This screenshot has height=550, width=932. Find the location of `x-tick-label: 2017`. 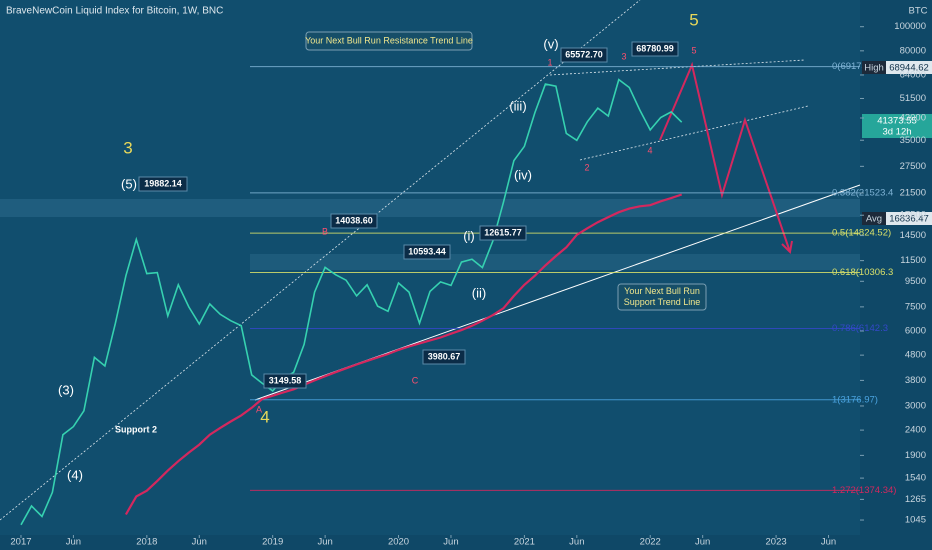

x-tick-label: 2017 is located at coordinates (20, 542).